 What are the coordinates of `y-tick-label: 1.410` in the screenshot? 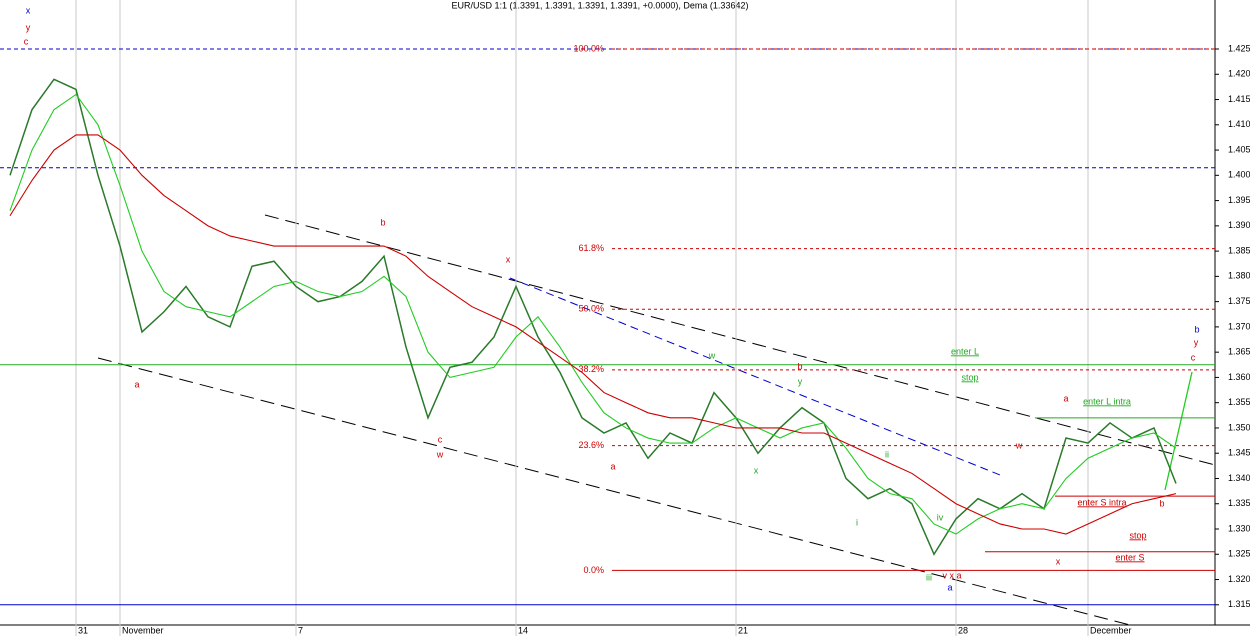 It's located at (1239, 124).